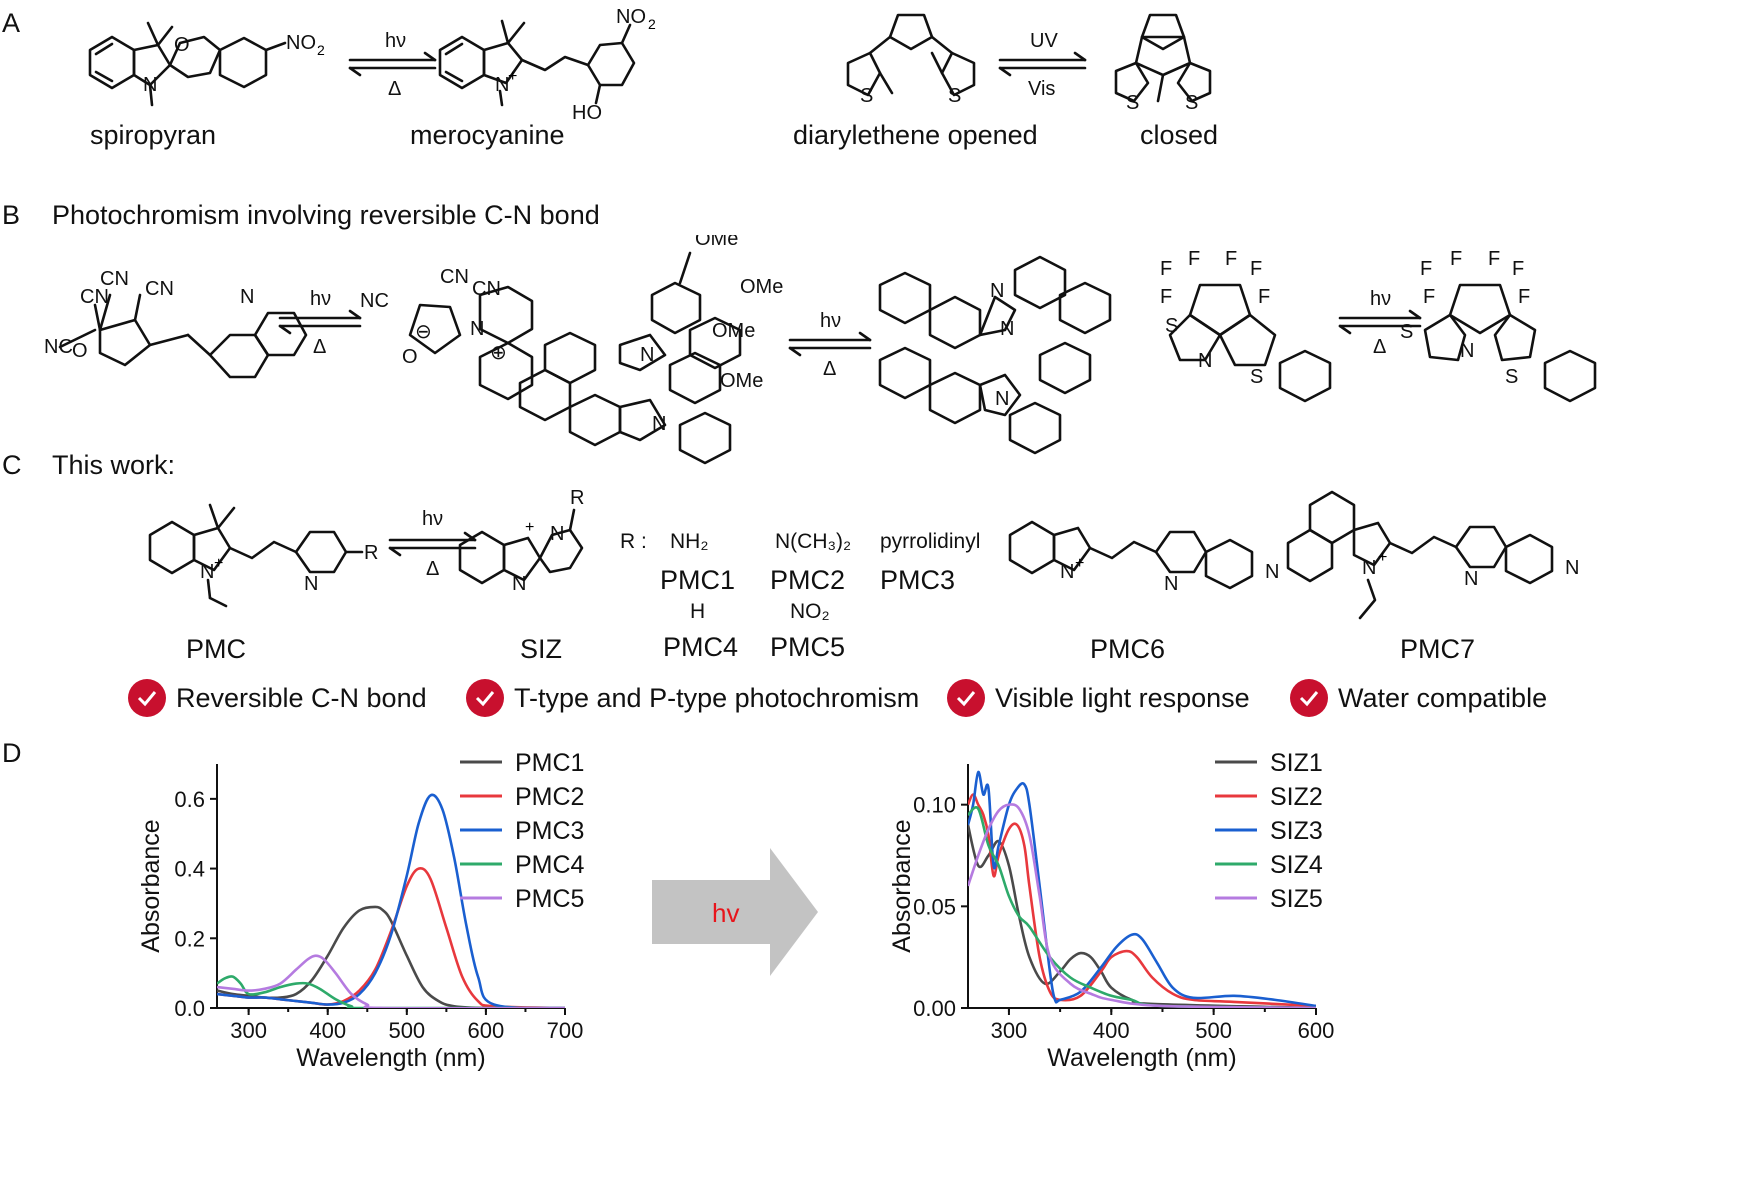  I want to click on substituent-group-2: N(CH₃)₂, so click(813, 541).